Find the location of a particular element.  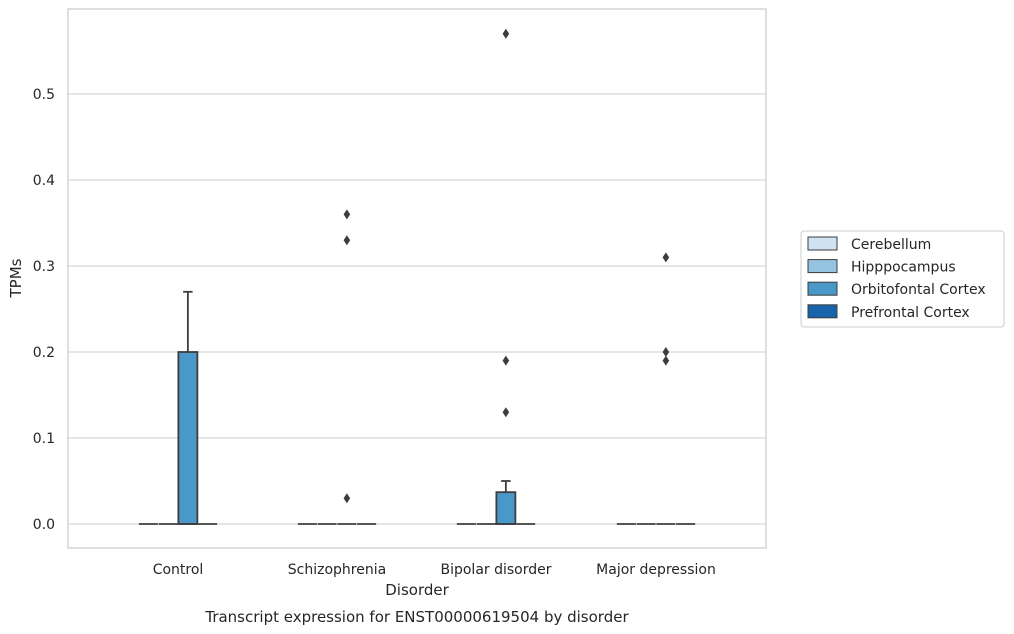

y-tick-label: 0.4 is located at coordinates (44, 181).